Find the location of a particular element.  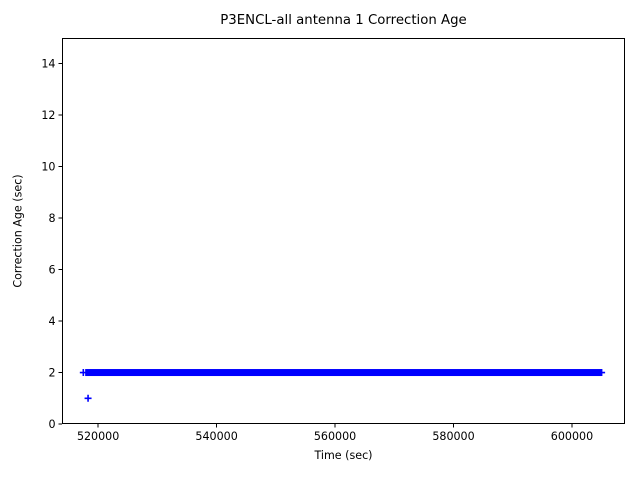

y-tick-label: 0 is located at coordinates (51, 424).